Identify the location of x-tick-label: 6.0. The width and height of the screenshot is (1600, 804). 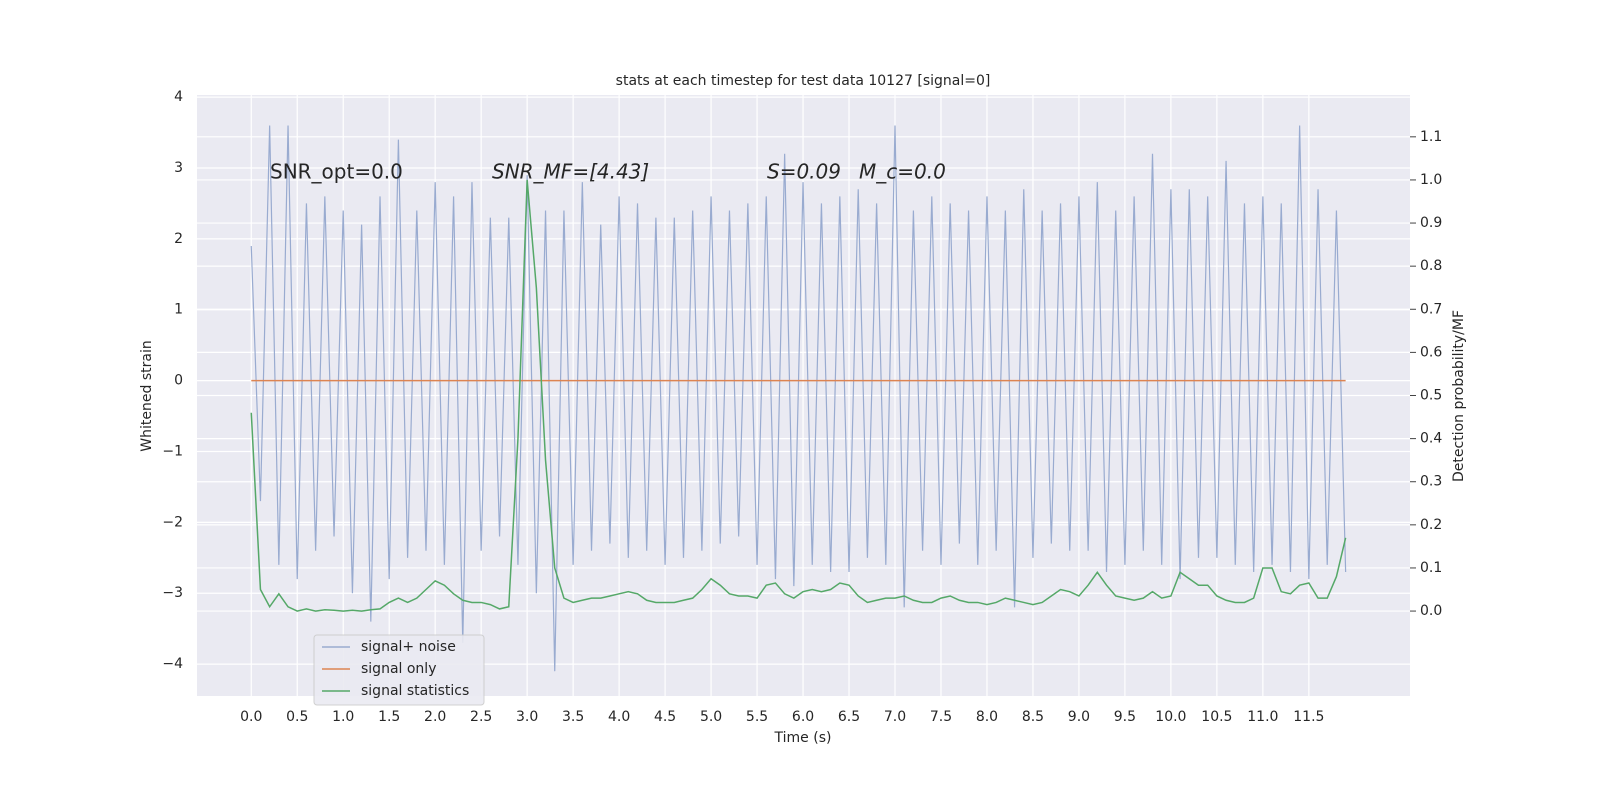
(803, 717).